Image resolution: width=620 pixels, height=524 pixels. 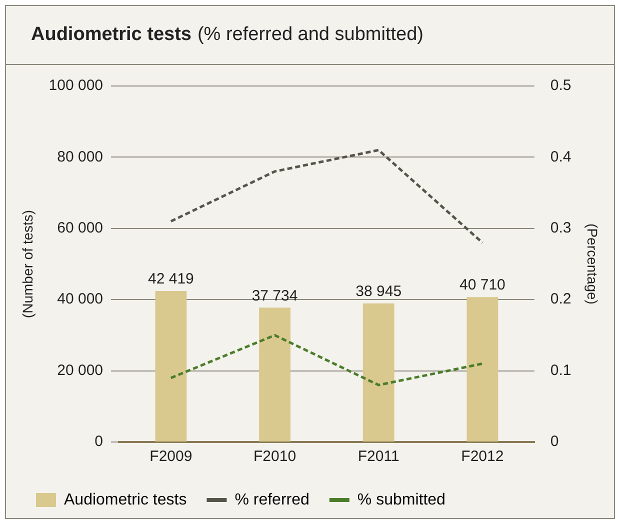 I want to click on y2-tick-label: 0.3, so click(x=561, y=228).